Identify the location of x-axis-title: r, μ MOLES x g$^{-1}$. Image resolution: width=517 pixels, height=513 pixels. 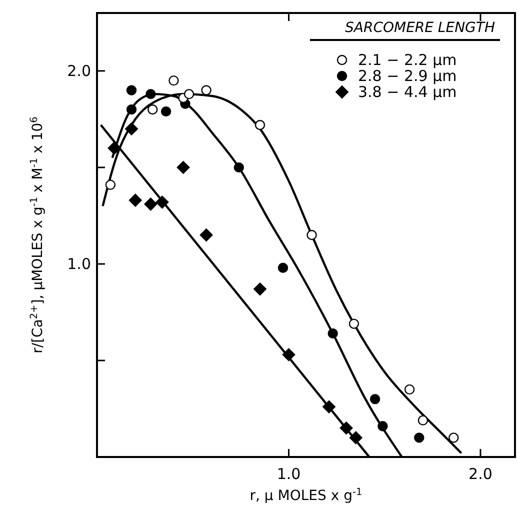
(306, 495).